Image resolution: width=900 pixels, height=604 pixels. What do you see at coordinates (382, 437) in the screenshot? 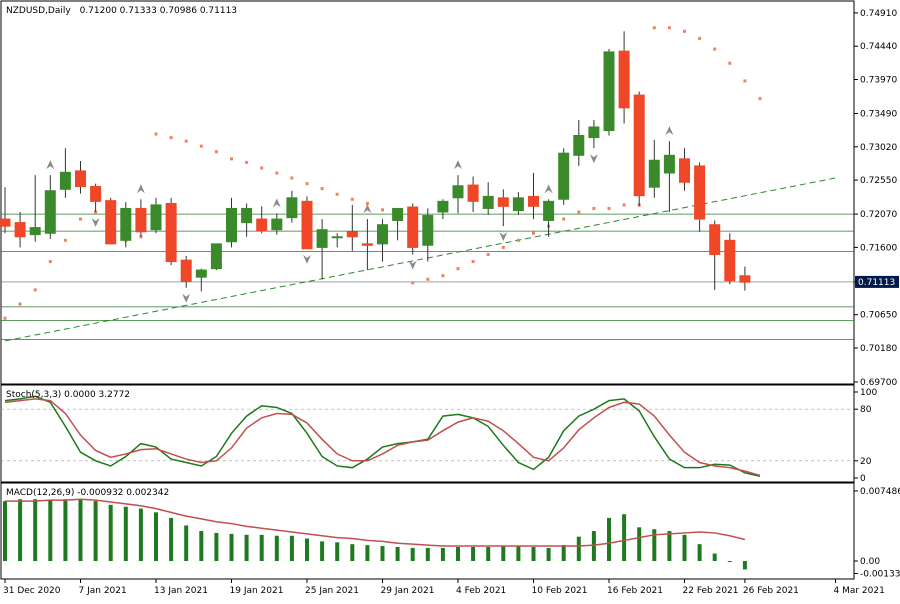
I see `stoch-signal-line` at bounding box center [382, 437].